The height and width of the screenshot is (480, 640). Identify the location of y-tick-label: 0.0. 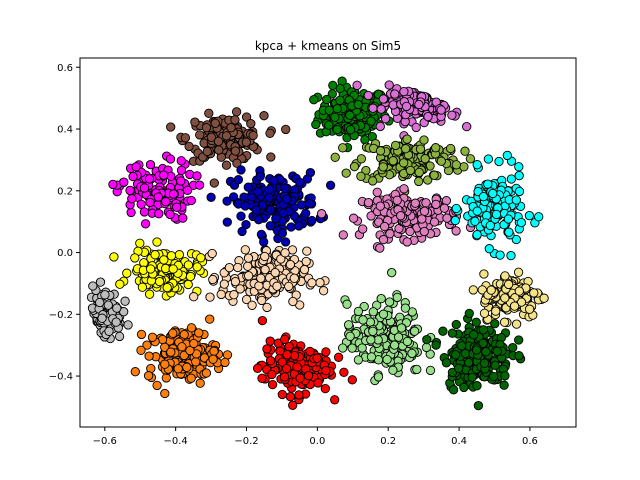
(65, 253).